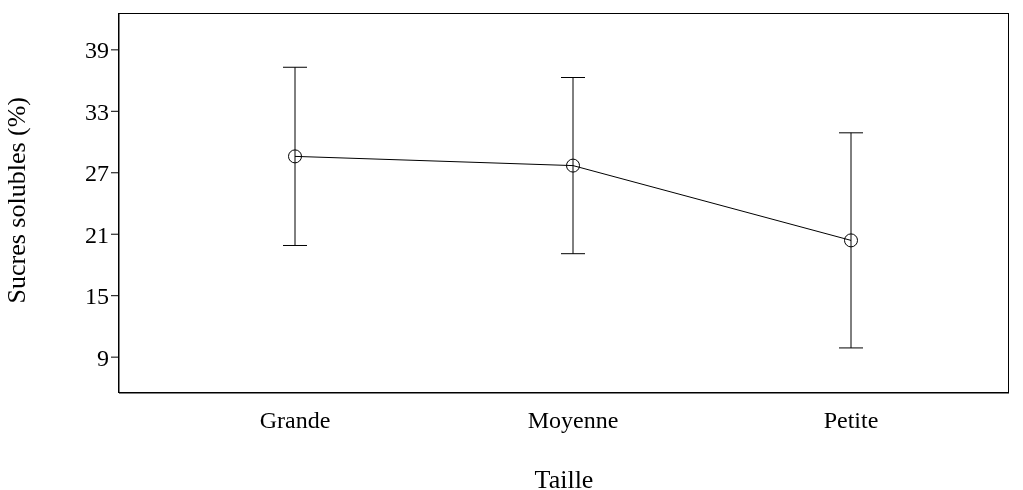 This screenshot has height=490, width=1023. I want to click on y-tick-label: 9, so click(103, 357).